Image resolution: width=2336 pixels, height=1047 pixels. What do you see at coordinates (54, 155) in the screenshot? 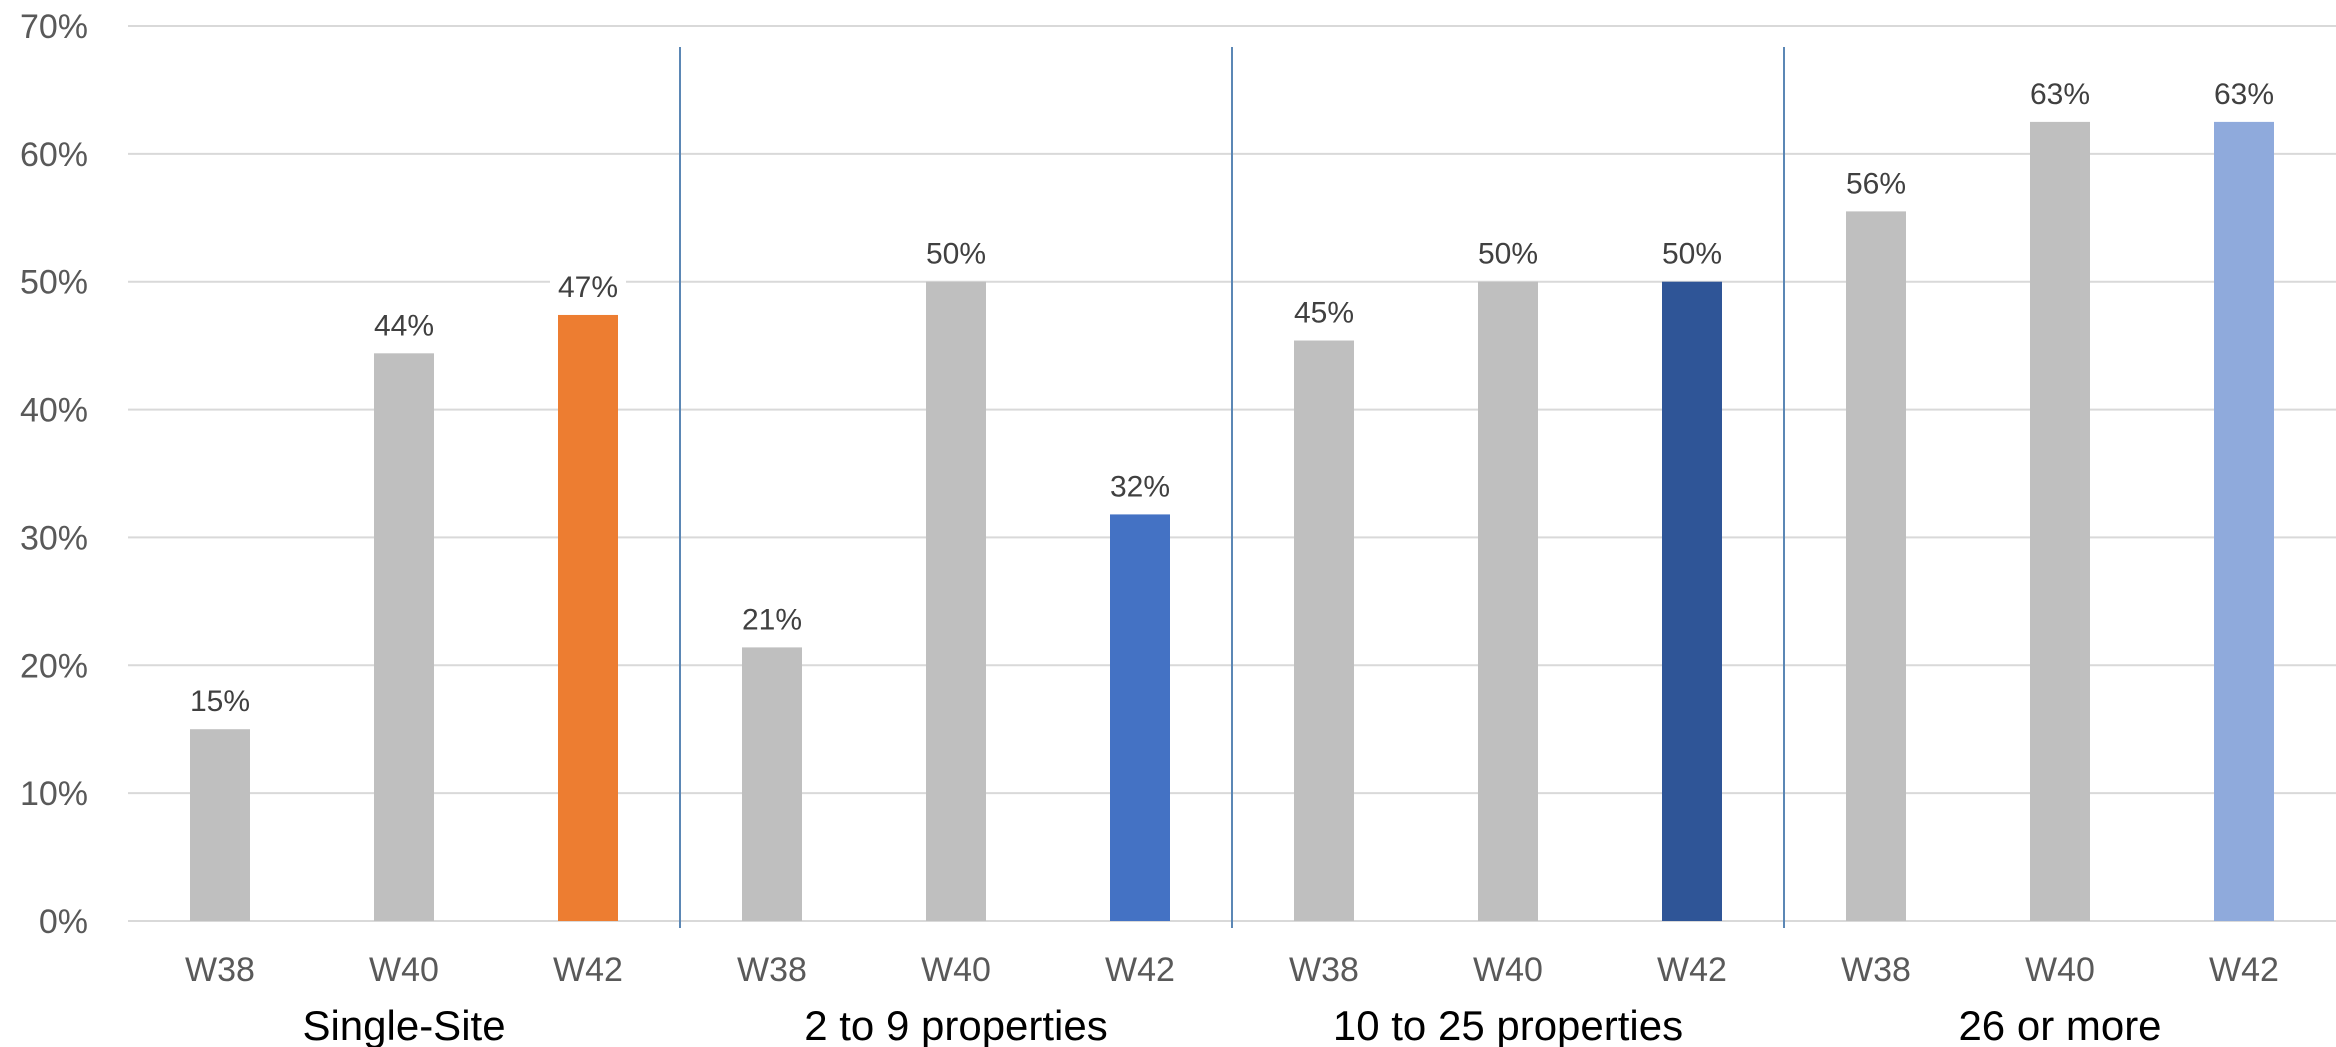
I see `y-tick-label: 60%` at bounding box center [54, 155].